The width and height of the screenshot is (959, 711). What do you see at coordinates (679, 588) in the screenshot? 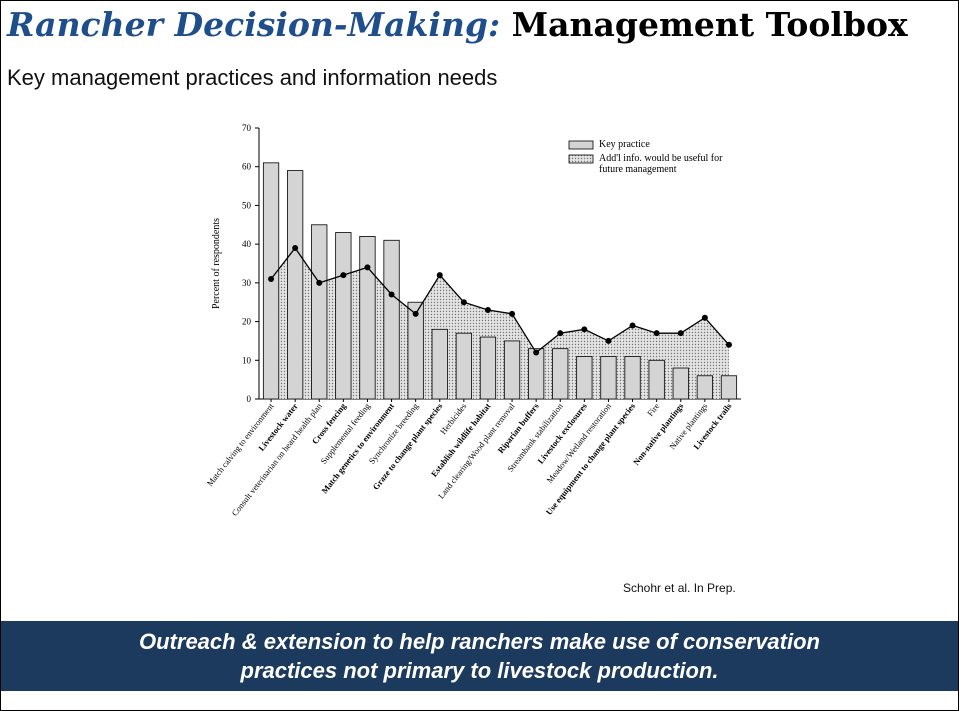
I see `citation: Schohr et al. In Prep.` at bounding box center [679, 588].